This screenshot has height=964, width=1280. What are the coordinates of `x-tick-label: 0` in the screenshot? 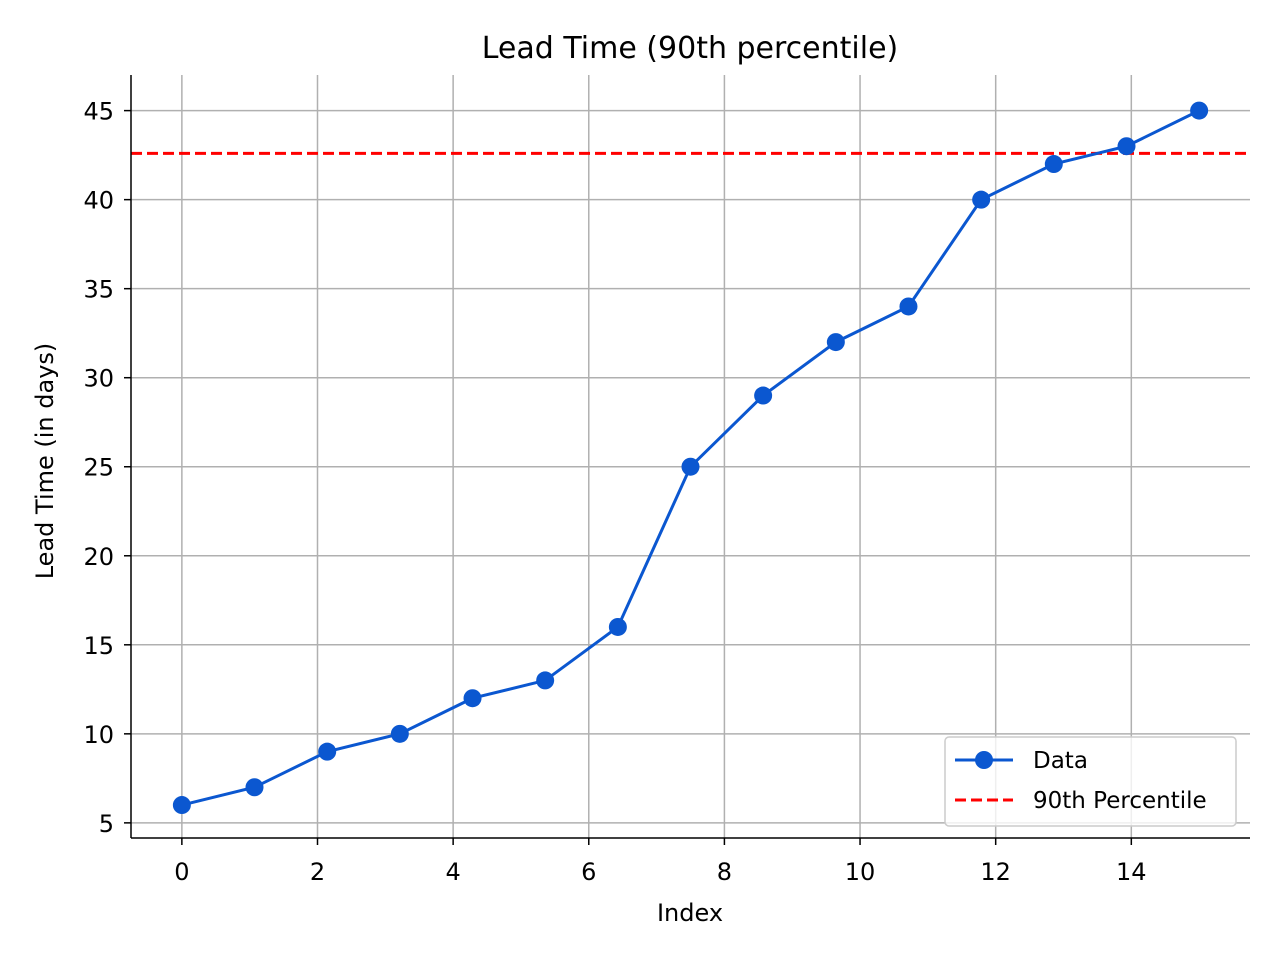 It's located at (181, 872).